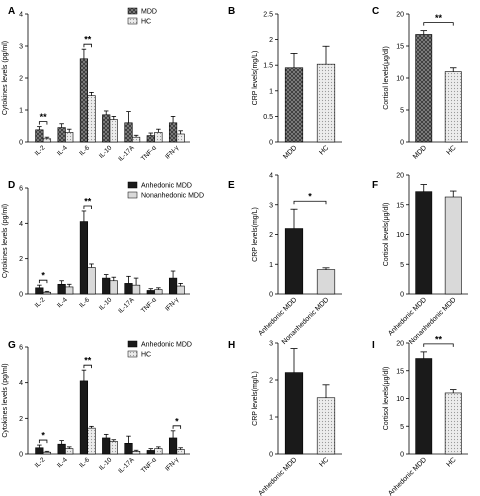 This screenshot has width=480, height=496. I want to click on x-tick-label: IL-10, so click(106, 304).